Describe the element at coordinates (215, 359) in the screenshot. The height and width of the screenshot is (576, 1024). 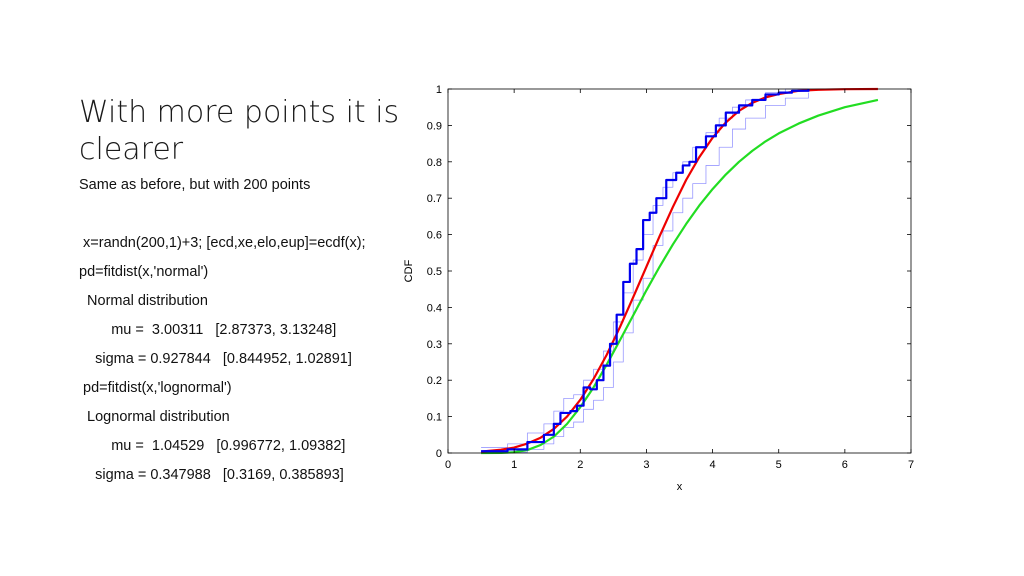
I see `code-line: sigma = 0.927844 [0.844952, 1.02891]` at that location.